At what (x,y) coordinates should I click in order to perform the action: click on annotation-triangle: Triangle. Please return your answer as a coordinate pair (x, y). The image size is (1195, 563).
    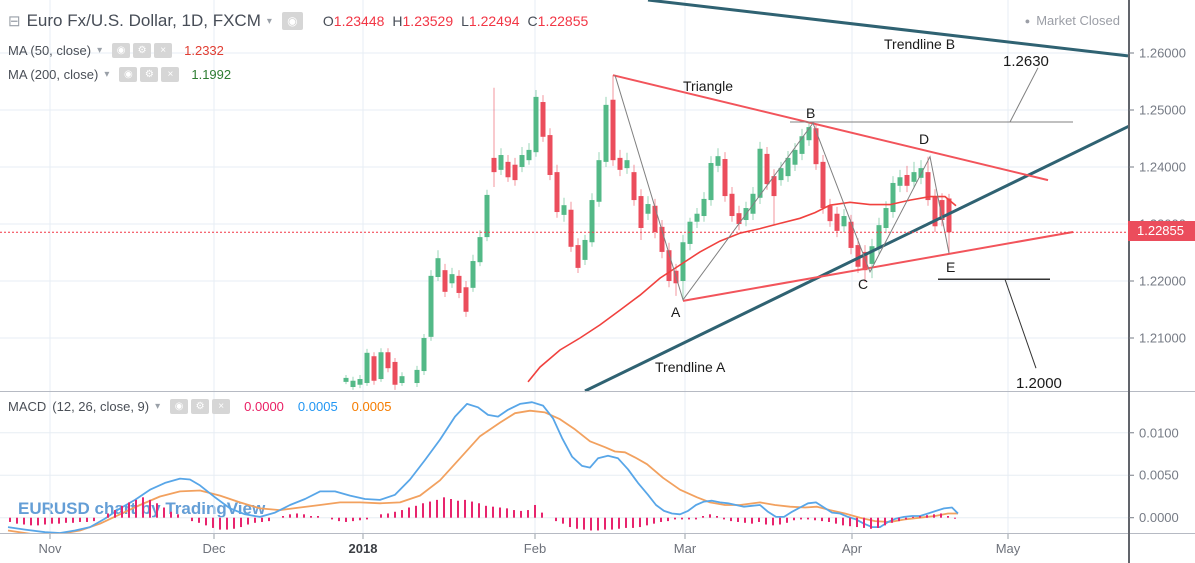
    Looking at the image, I should click on (708, 86).